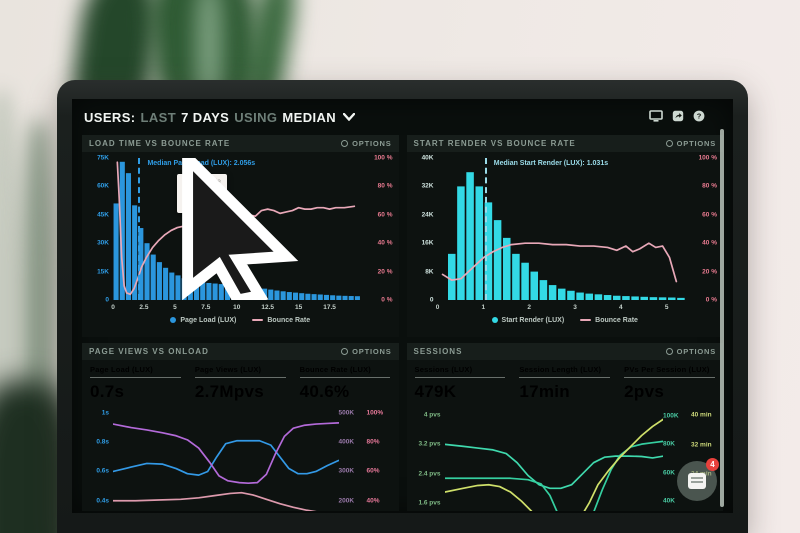 This screenshot has width=800, height=533. Describe the element at coordinates (349, 117) in the screenshot. I see `chevron-down-icon` at that location.